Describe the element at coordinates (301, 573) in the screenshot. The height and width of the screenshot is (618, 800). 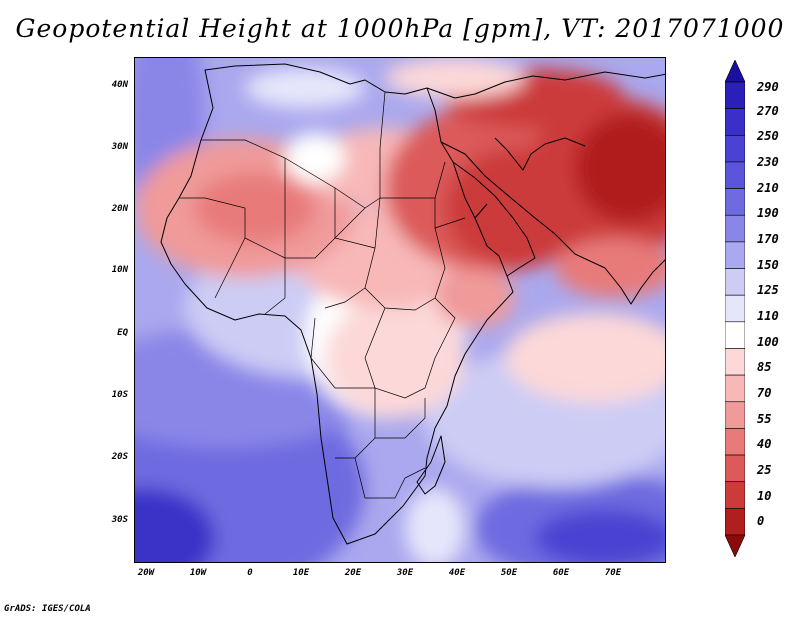
I see `lon-tick: 10E` at that location.